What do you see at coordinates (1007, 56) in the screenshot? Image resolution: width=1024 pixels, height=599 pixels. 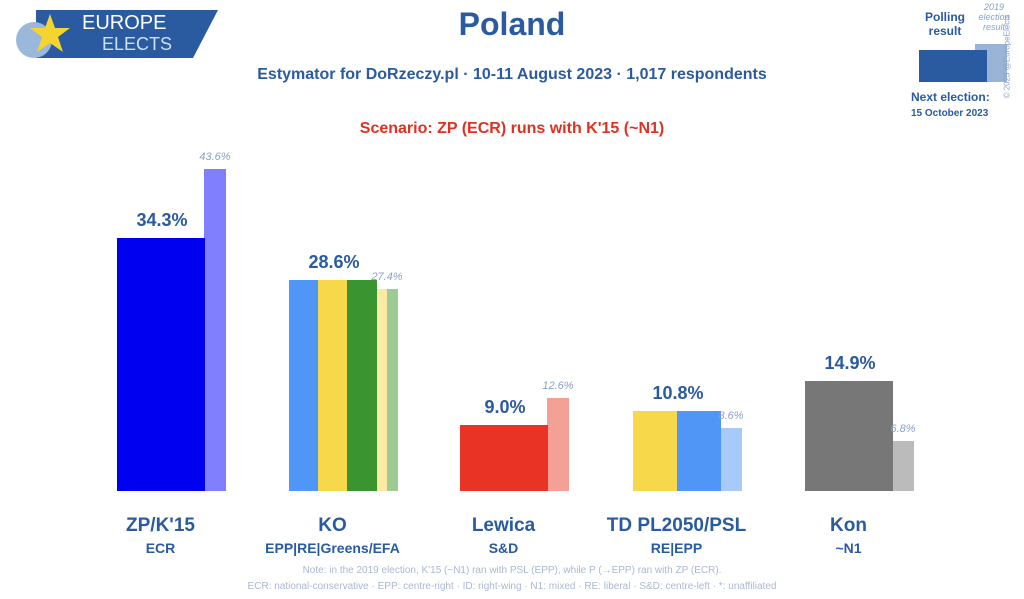 I see `copyright: © 2023 @EuropeElects` at bounding box center [1007, 56].